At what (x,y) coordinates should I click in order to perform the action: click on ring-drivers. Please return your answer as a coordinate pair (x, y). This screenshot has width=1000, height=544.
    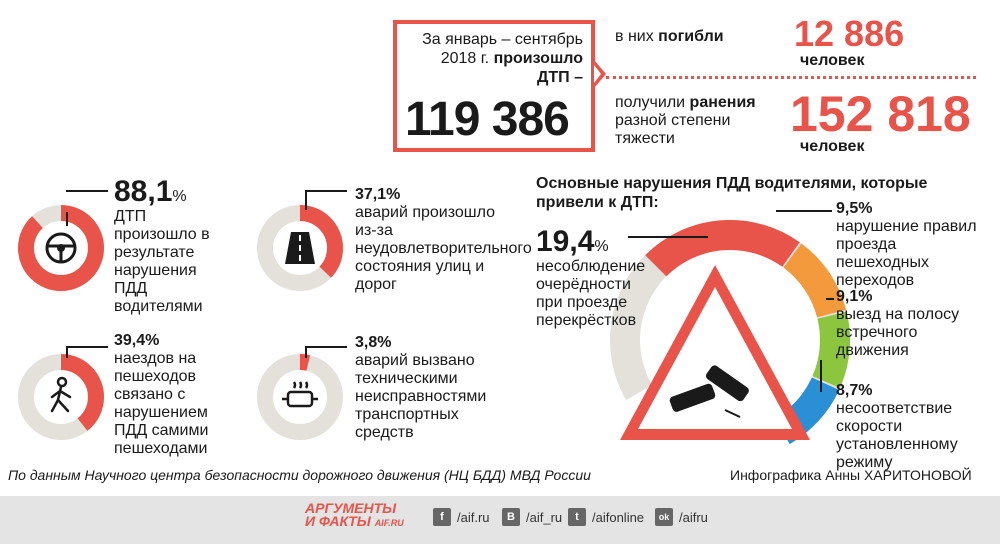
    Looking at the image, I should click on (61, 248).